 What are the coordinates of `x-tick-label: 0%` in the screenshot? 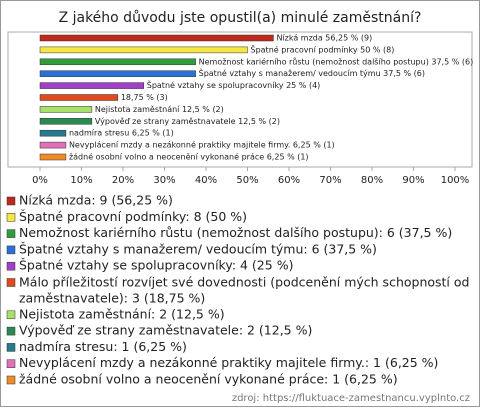 It's located at (40, 180).